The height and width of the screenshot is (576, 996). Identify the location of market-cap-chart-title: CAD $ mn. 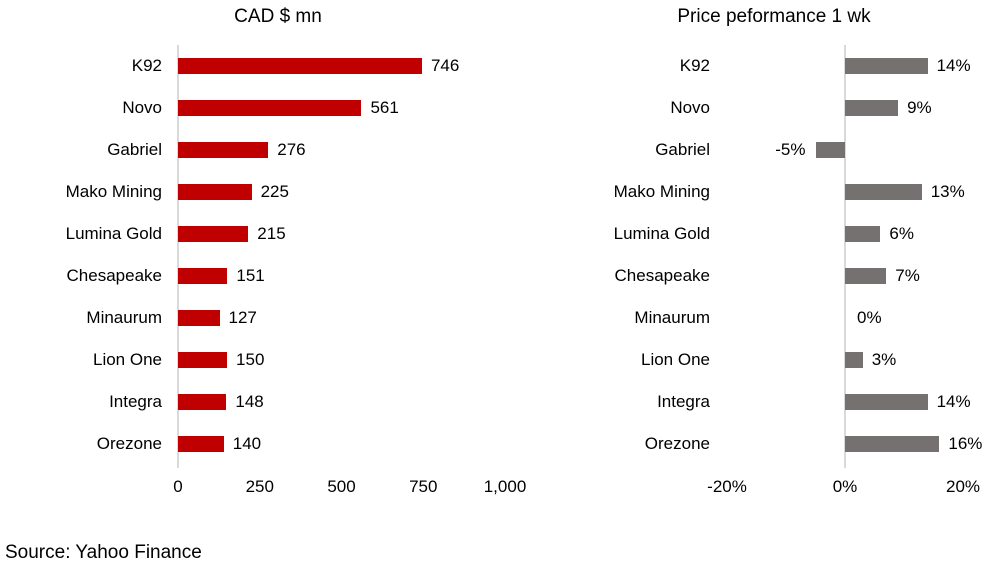
(278, 16).